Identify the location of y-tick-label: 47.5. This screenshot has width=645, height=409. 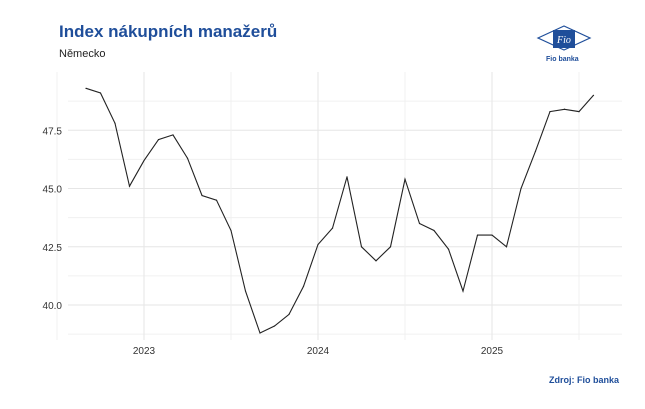
(53, 131).